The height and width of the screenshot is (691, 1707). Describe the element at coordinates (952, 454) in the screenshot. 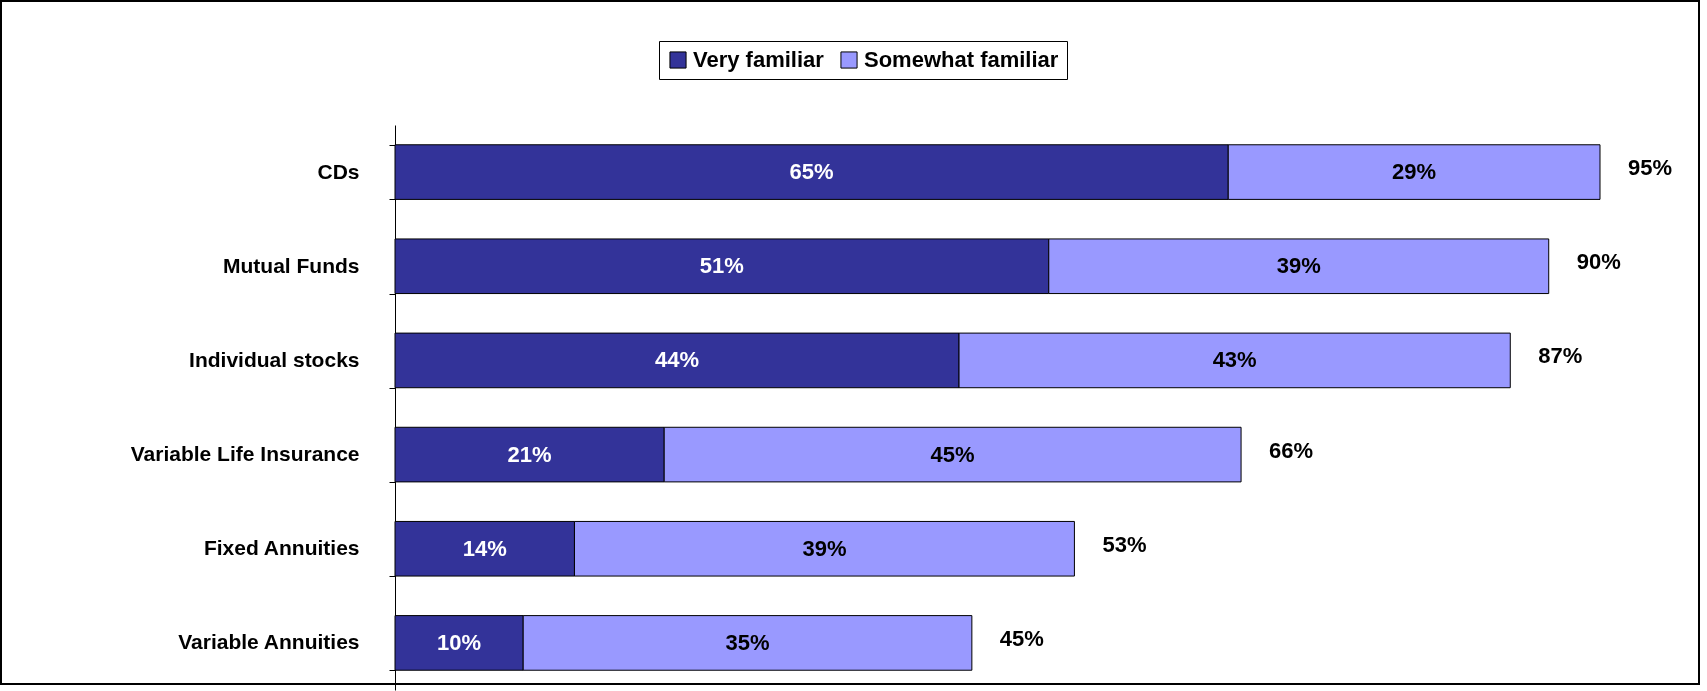

I see `data-label: 45%` at that location.